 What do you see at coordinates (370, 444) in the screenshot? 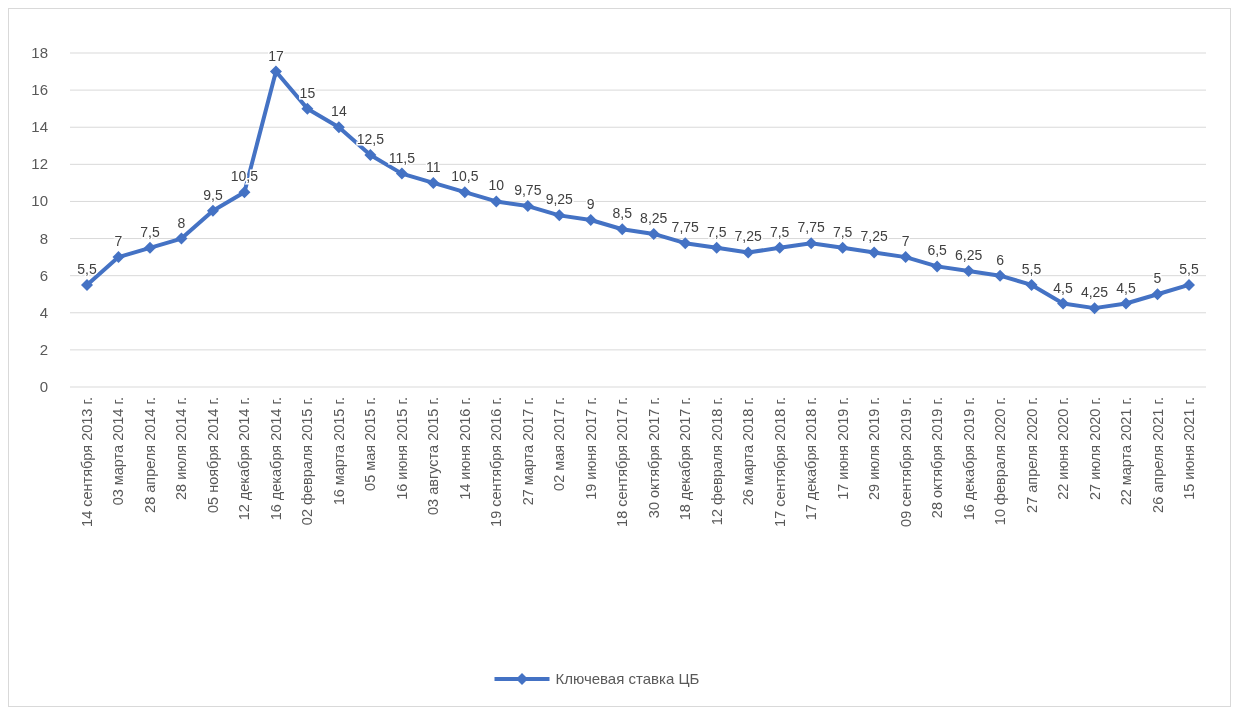
I see `x-tick-label: 05 мая 2015 г.` at bounding box center [370, 444].